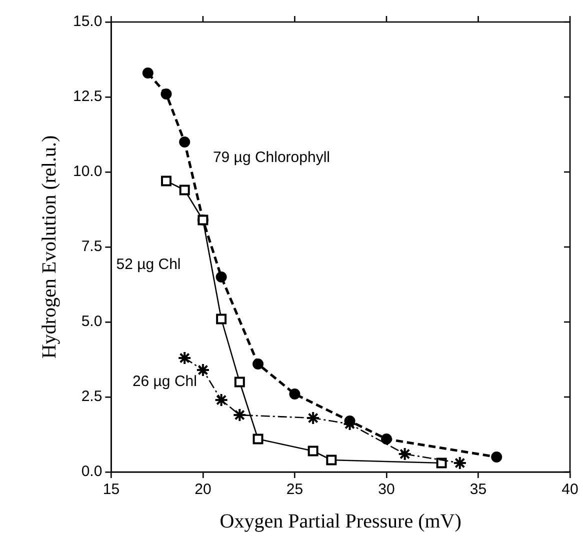 This screenshot has width=583, height=542. What do you see at coordinates (87, 21) in the screenshot?
I see `y-tick-label: 15.0` at bounding box center [87, 21].